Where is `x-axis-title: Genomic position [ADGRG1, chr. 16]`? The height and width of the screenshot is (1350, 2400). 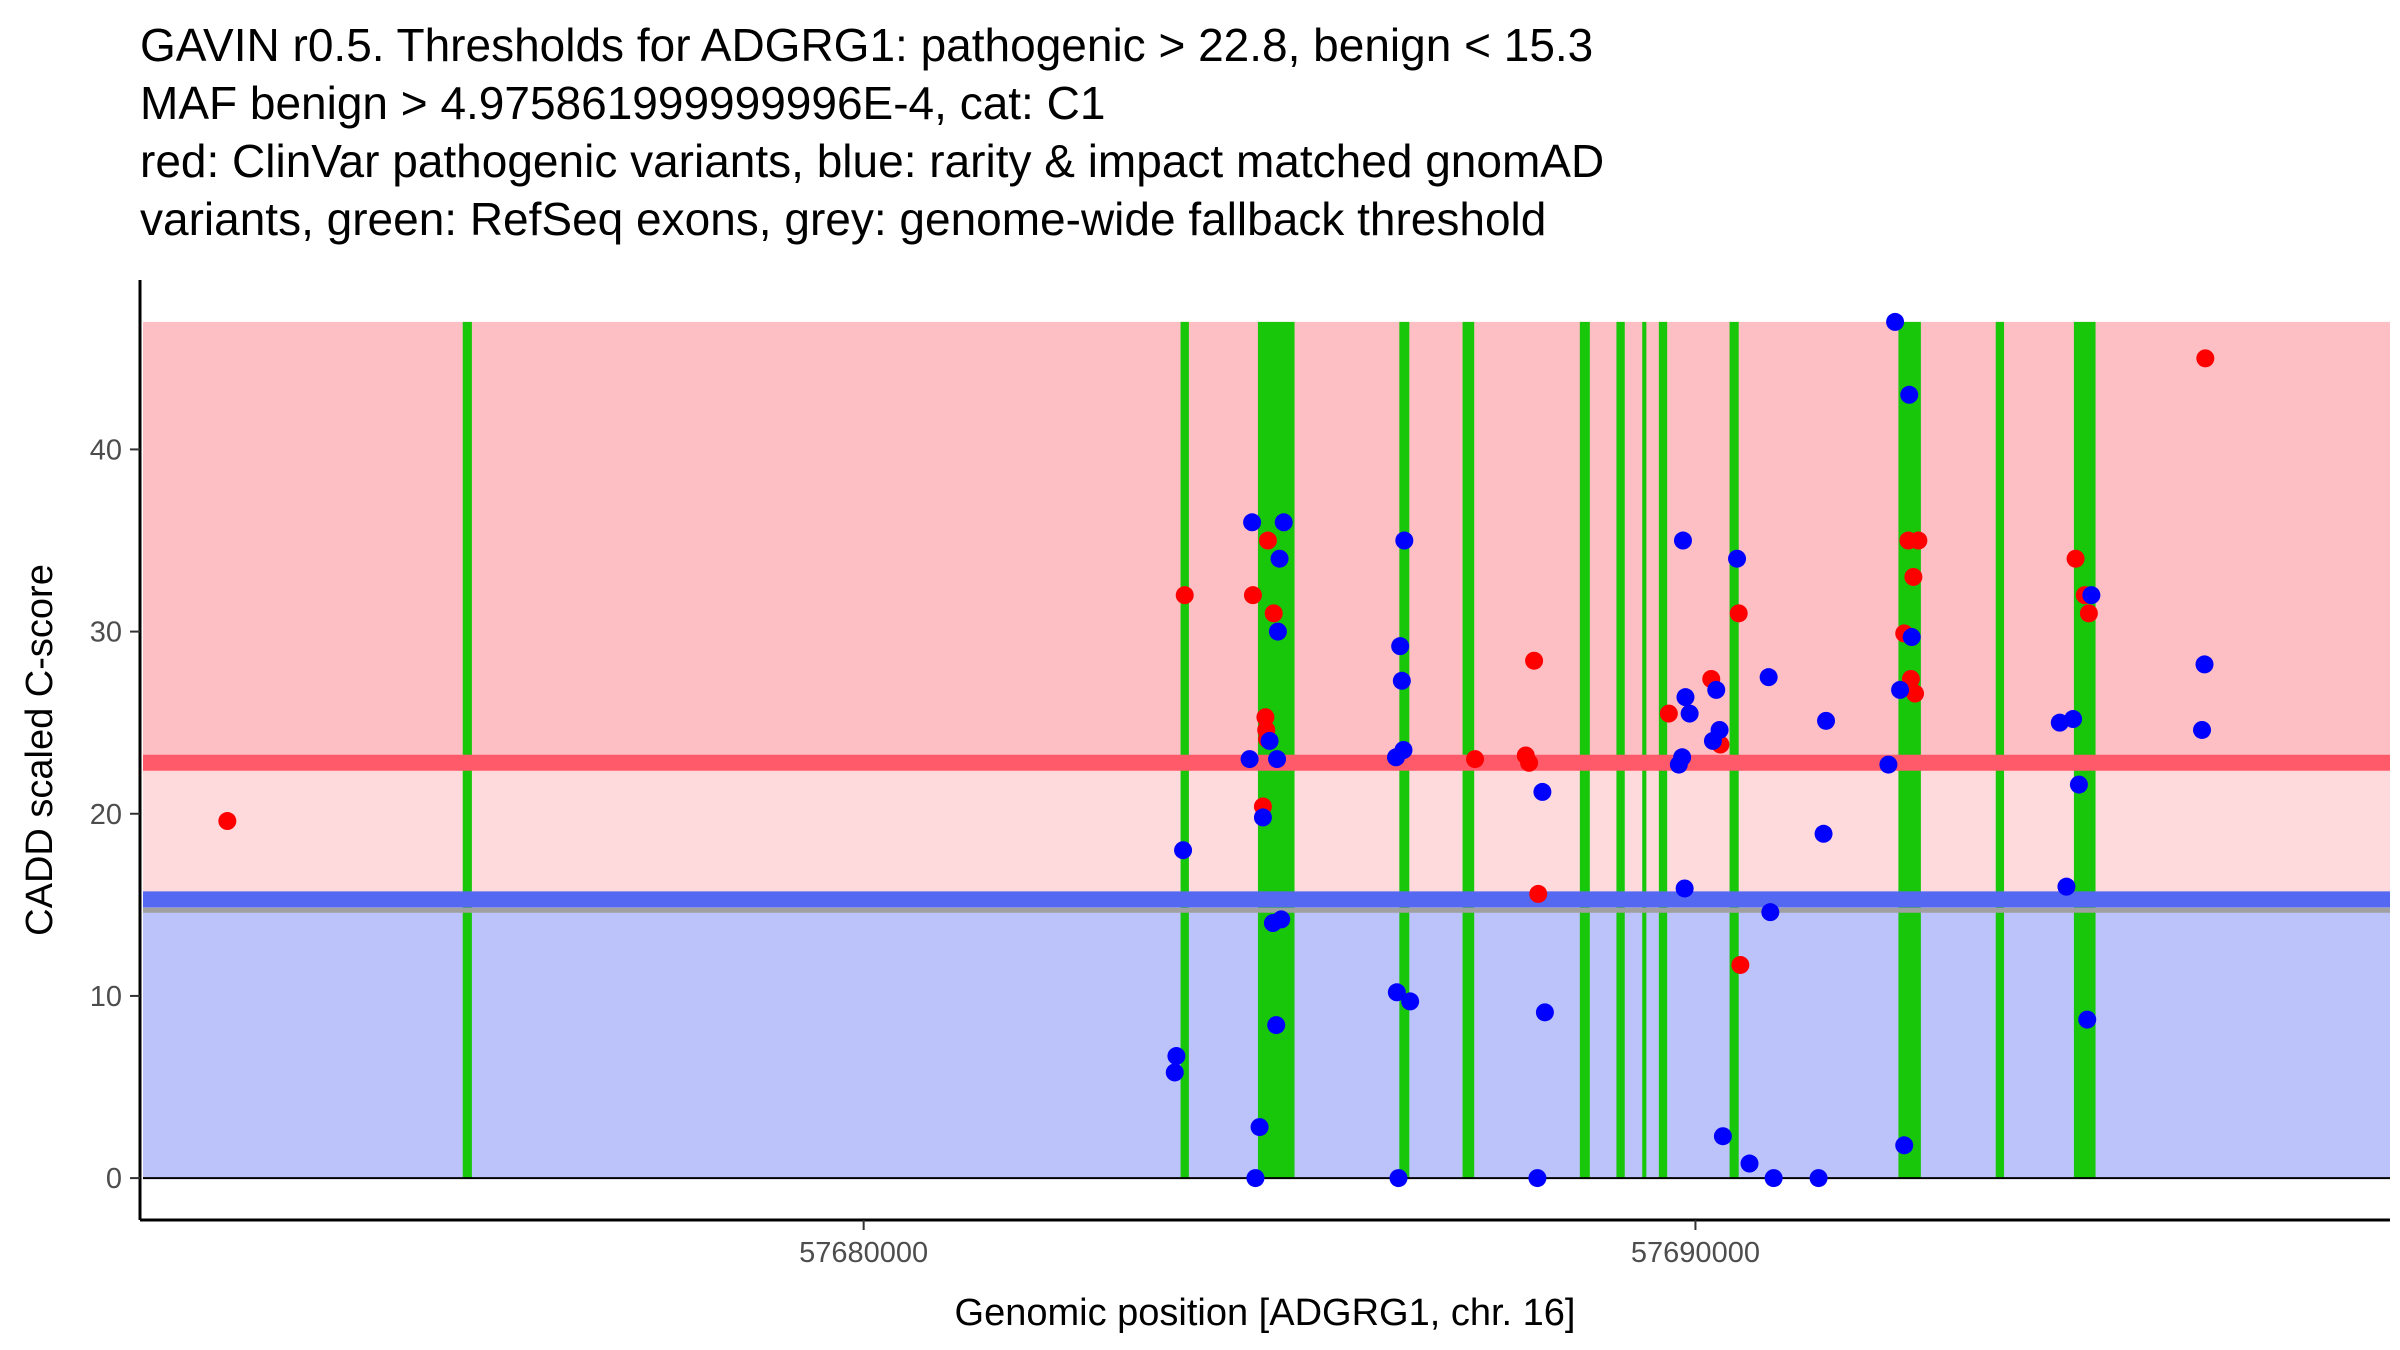
x-axis-title: Genomic position [ADGRG1, chr. 16] is located at coordinates (1265, 1313).